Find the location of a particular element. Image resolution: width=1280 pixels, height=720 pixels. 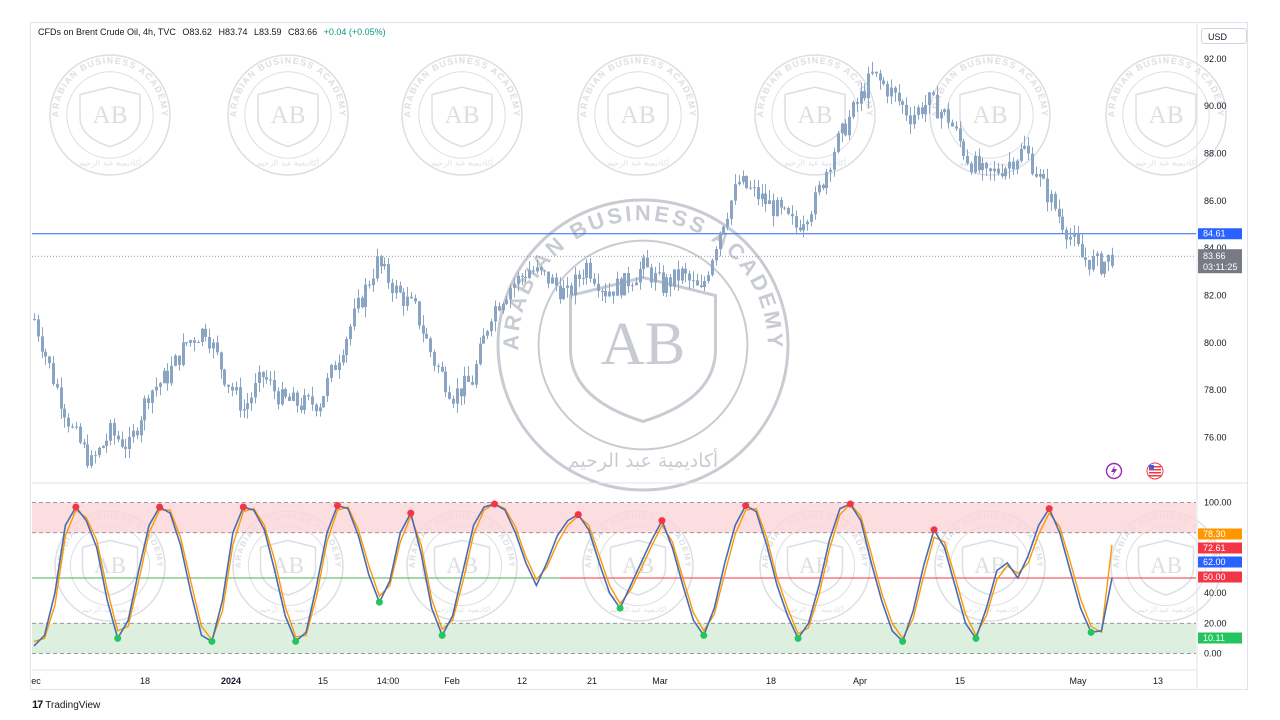

currency-selector: USD is located at coordinates (1224, 36).